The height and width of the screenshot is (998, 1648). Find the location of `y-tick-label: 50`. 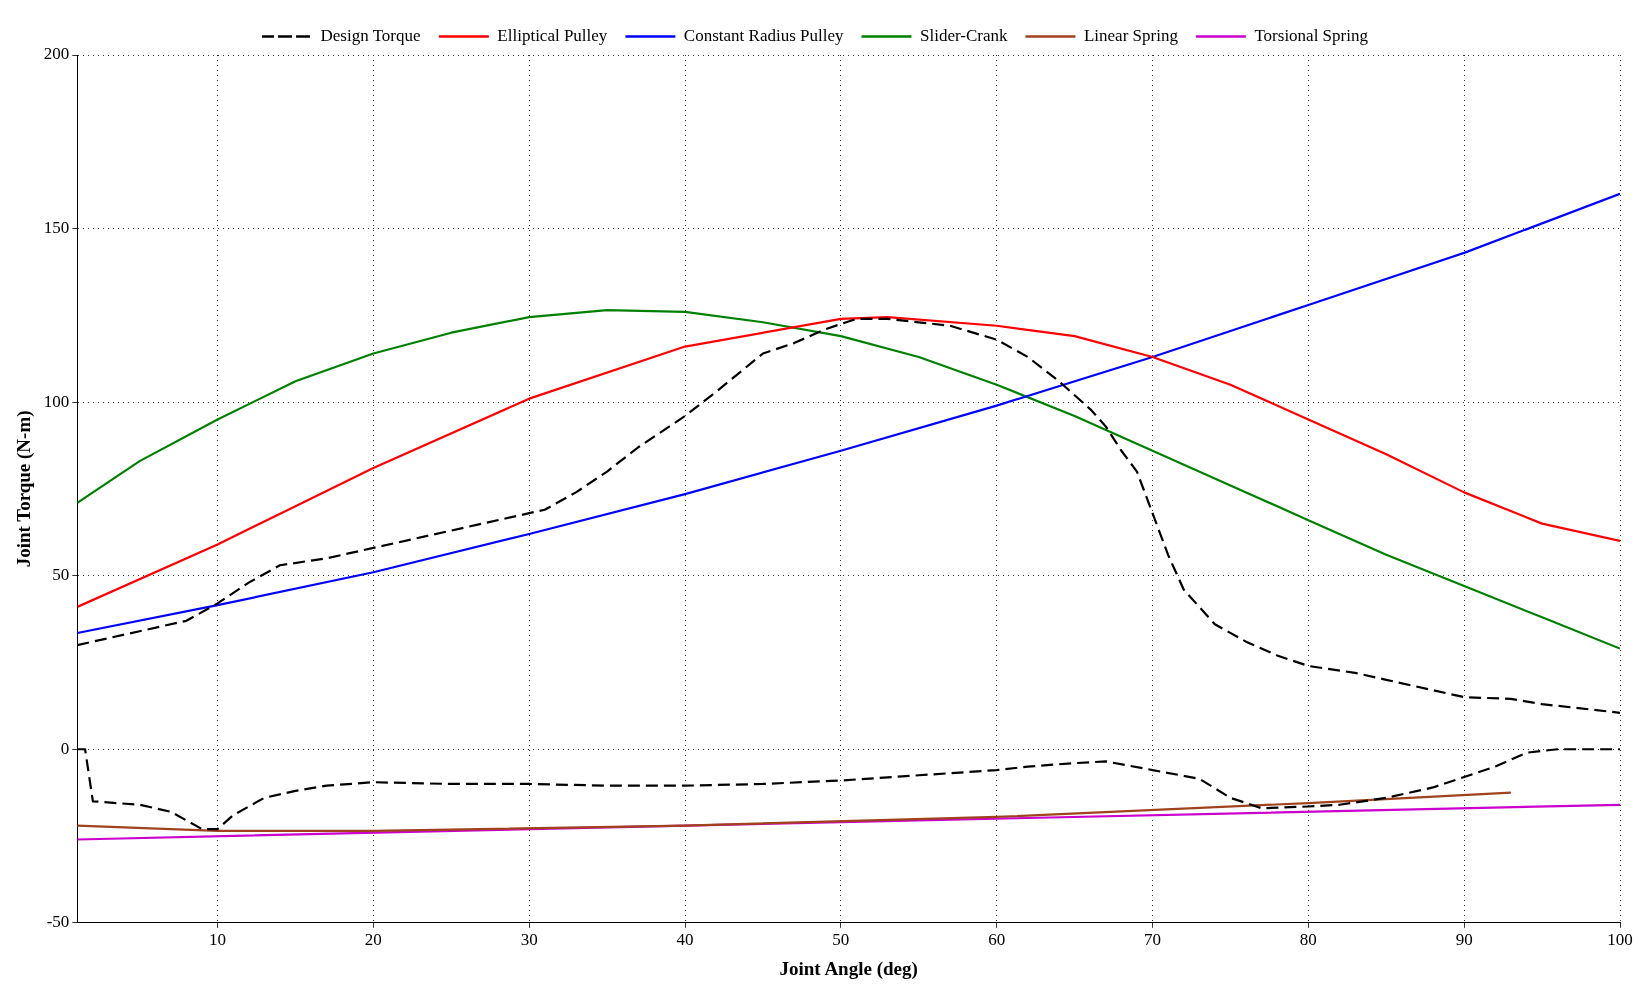

y-tick-label: 50 is located at coordinates (61, 575).